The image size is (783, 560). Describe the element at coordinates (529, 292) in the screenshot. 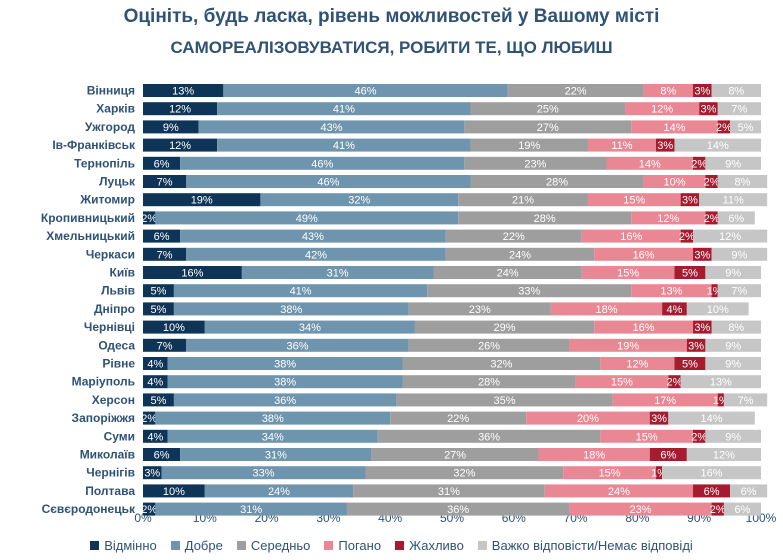

I see `data-label: 33%` at that location.